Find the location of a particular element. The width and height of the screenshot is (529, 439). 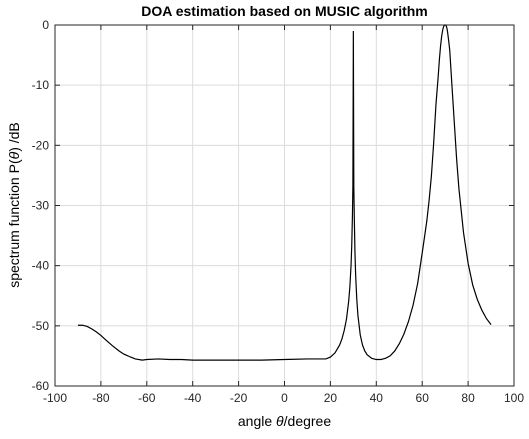

y-tick-label: 0 is located at coordinates (45, 25).